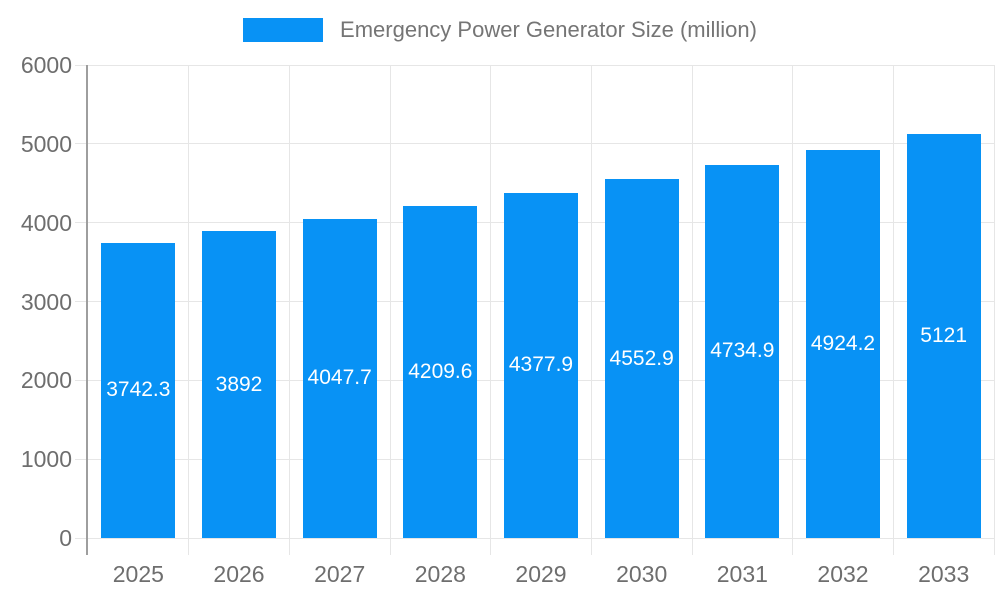 The height and width of the screenshot is (600, 1000). Describe the element at coordinates (46, 380) in the screenshot. I see `y-axis-tick-label: 2000` at that location.